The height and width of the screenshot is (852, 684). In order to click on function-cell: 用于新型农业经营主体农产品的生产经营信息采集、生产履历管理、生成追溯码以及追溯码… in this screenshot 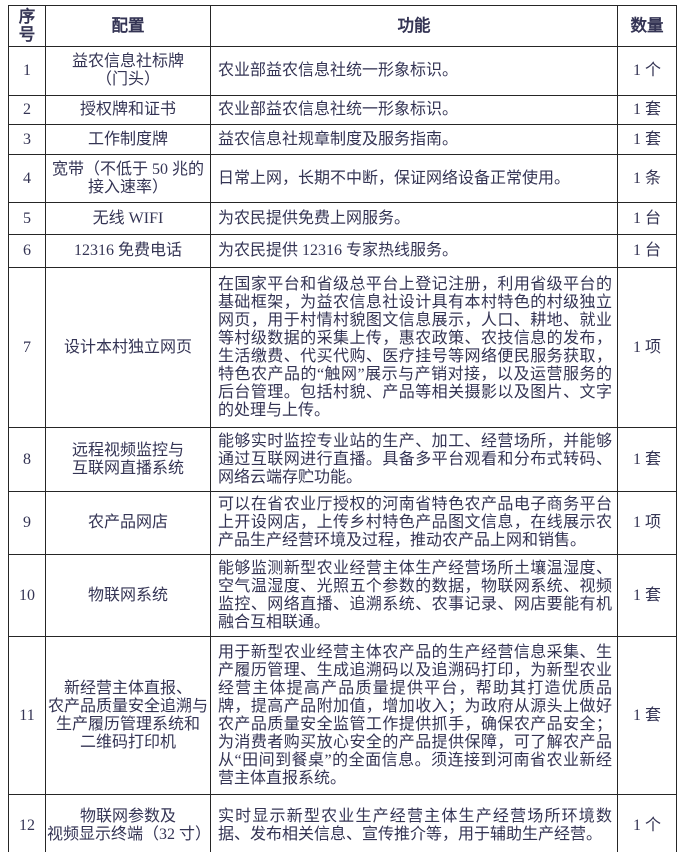, I will do `click(414, 715)`.